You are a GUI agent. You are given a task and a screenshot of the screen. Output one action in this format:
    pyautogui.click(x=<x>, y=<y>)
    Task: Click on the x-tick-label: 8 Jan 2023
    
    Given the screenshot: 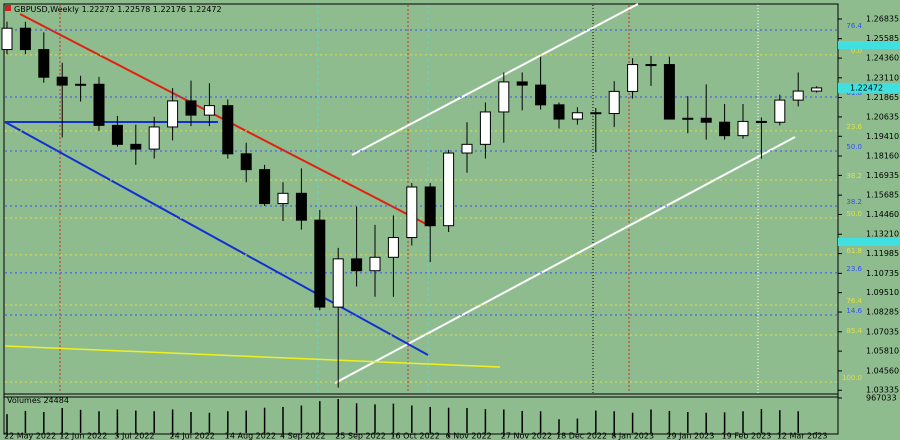 What is the action you would take?
    pyautogui.click(x=632, y=436)
    